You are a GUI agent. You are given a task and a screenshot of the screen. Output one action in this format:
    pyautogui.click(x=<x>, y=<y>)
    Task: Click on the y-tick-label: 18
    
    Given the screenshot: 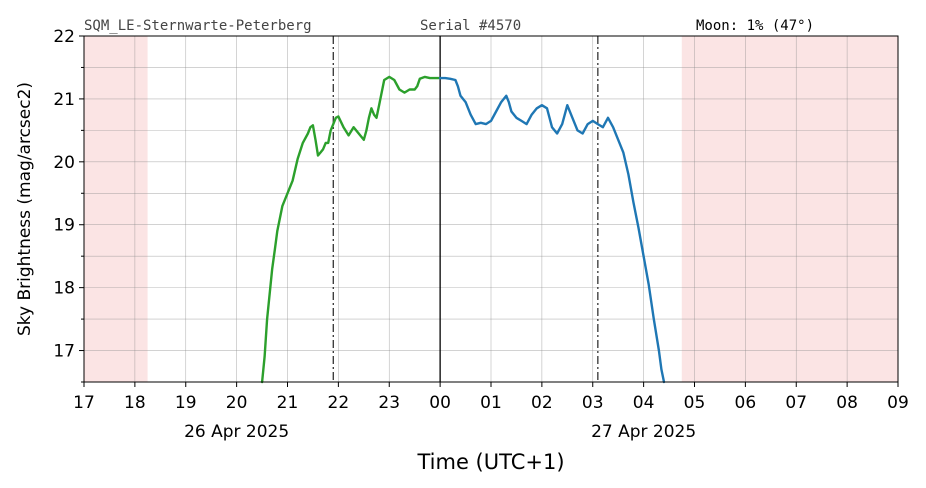 What is the action you would take?
    pyautogui.click(x=64, y=289)
    